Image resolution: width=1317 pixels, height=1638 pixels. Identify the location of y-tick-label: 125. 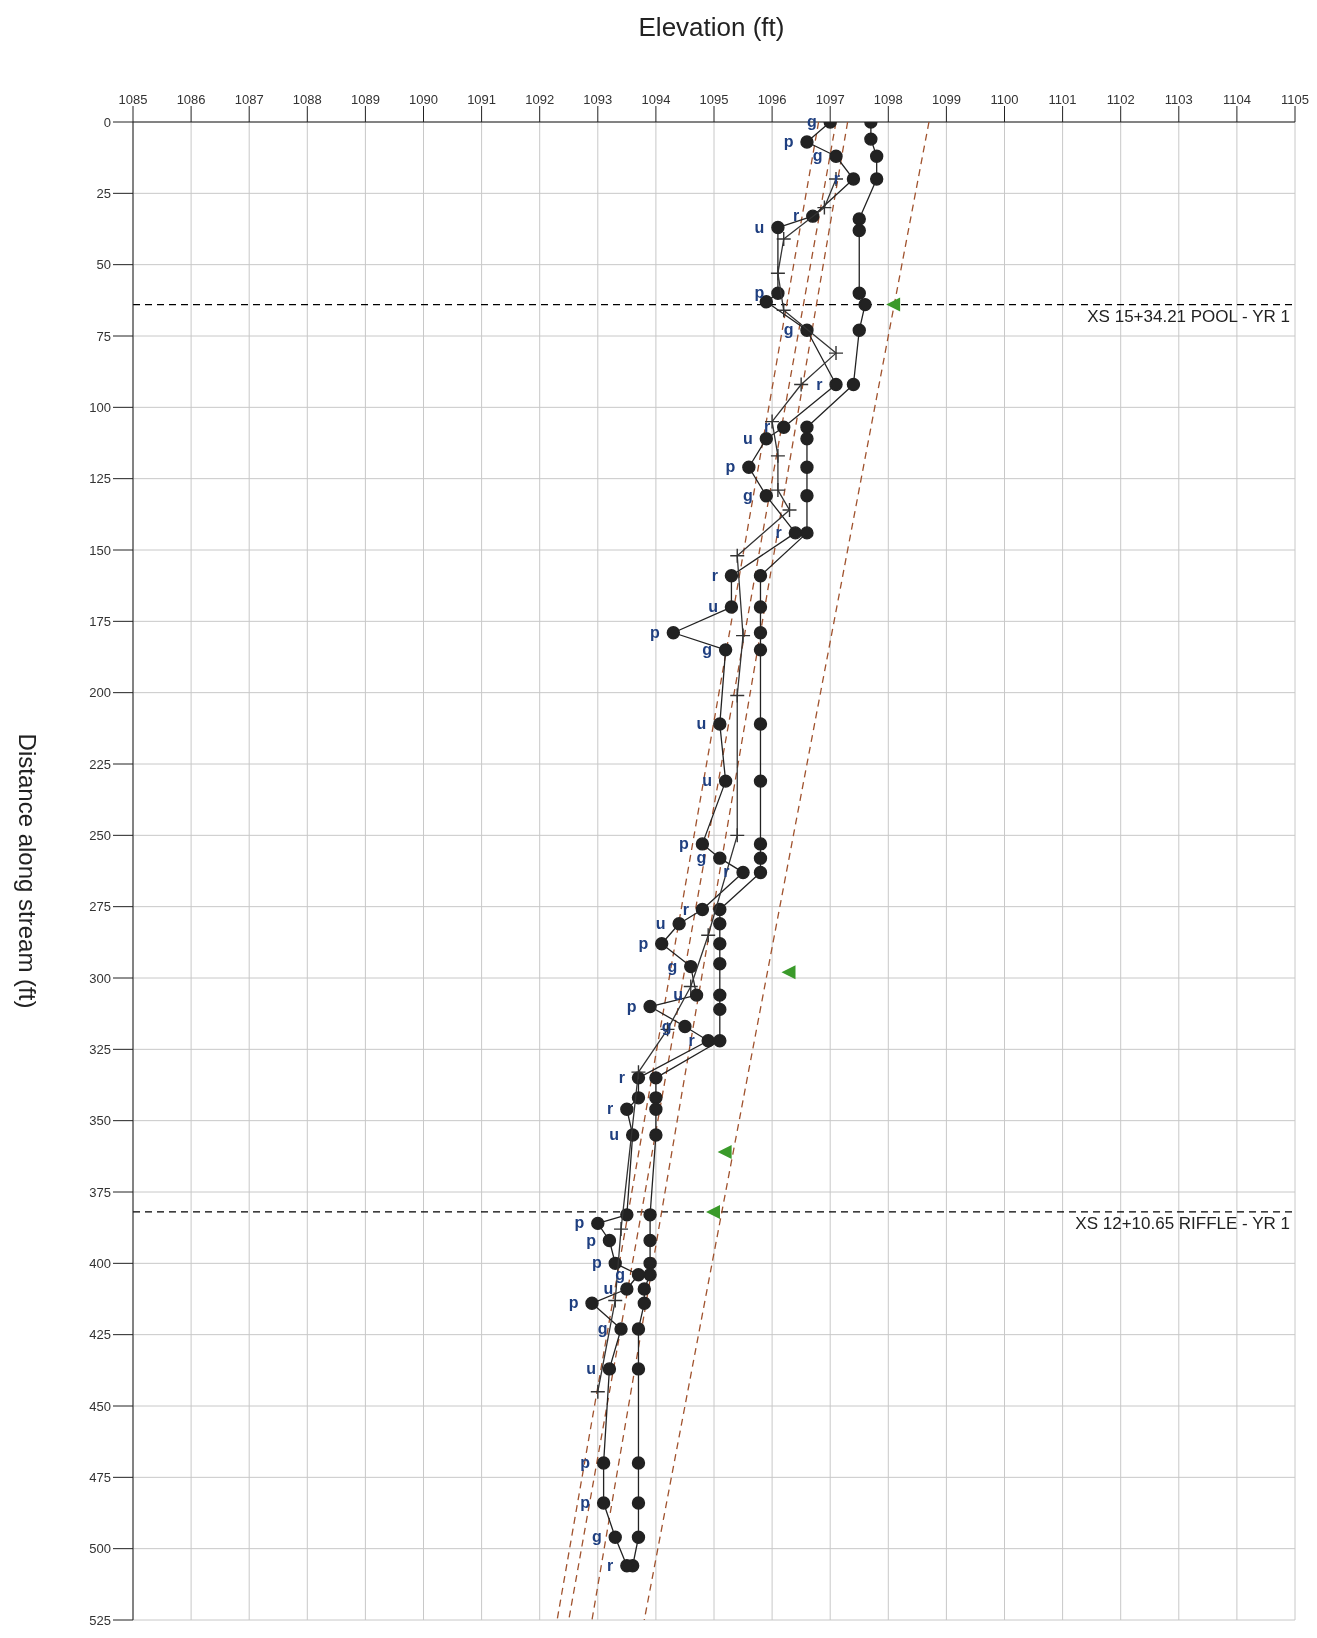
(100, 479).